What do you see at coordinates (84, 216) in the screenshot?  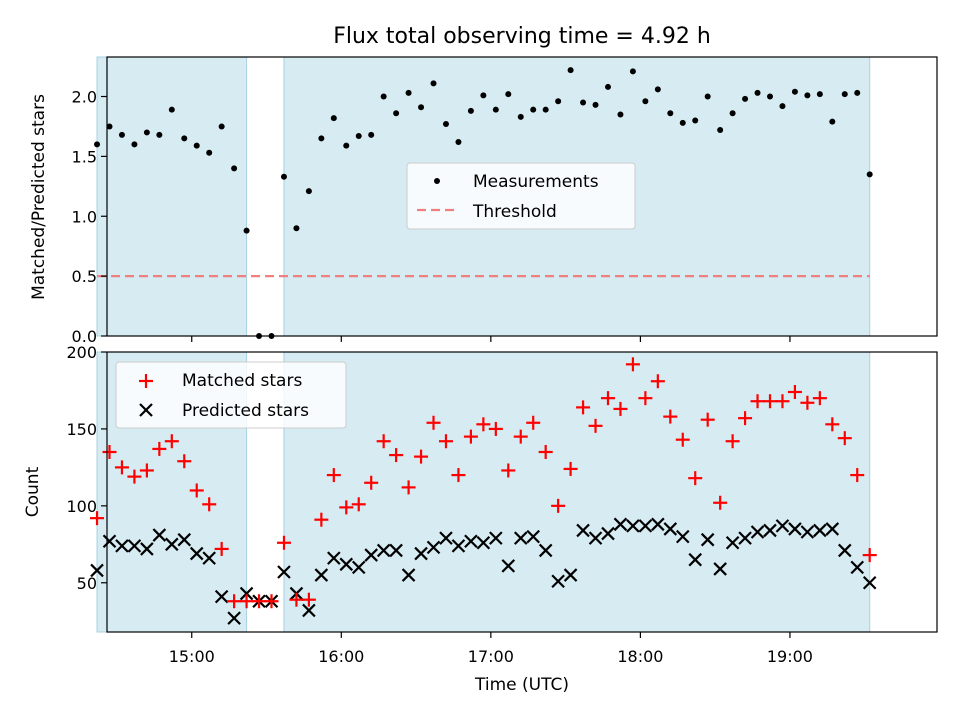 I see `ratio-y-tick-label: 1.0` at bounding box center [84, 216].